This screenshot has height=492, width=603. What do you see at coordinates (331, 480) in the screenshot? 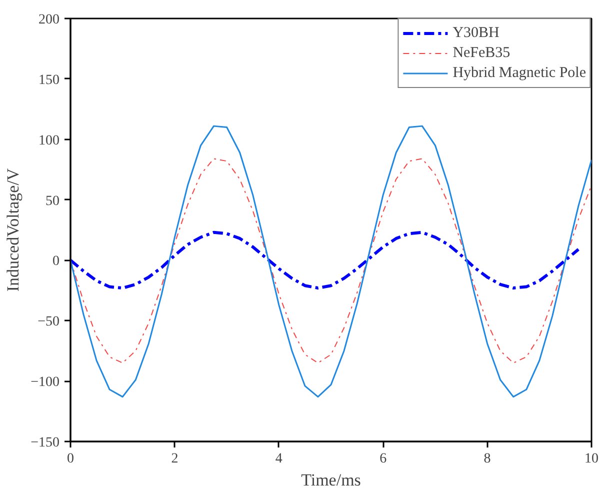
I see `x-axis-title: Time/ms` at bounding box center [331, 480].